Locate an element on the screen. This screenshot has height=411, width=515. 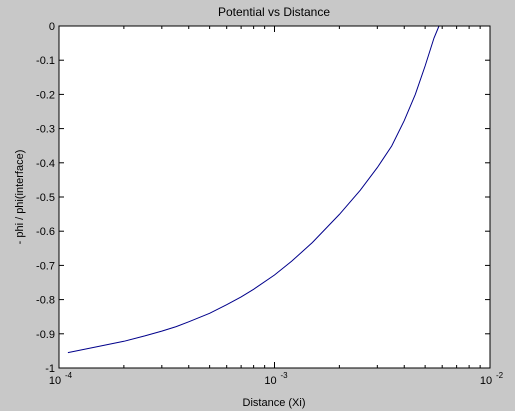
x-tick-label-exponent: -2 is located at coordinates (500, 375).